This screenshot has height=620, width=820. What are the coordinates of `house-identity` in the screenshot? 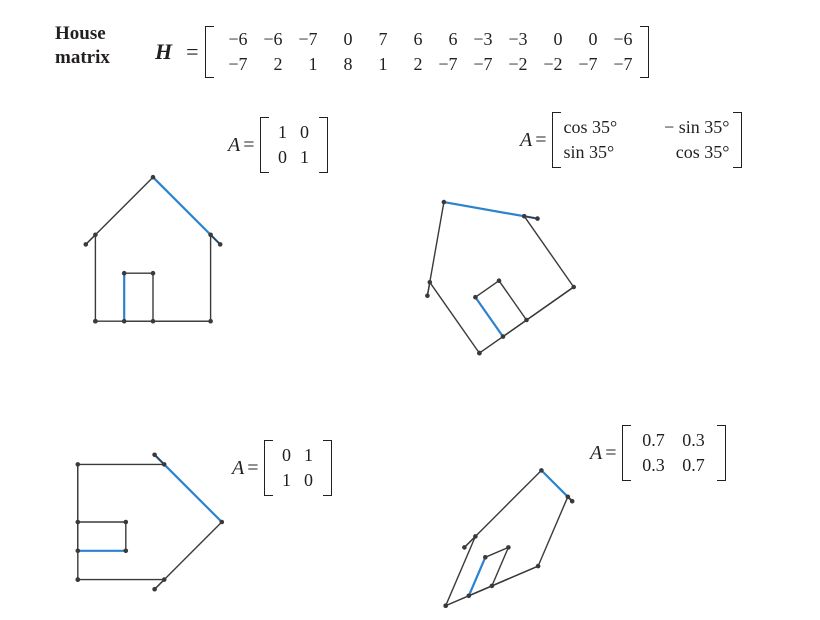 It's located at (153, 249).